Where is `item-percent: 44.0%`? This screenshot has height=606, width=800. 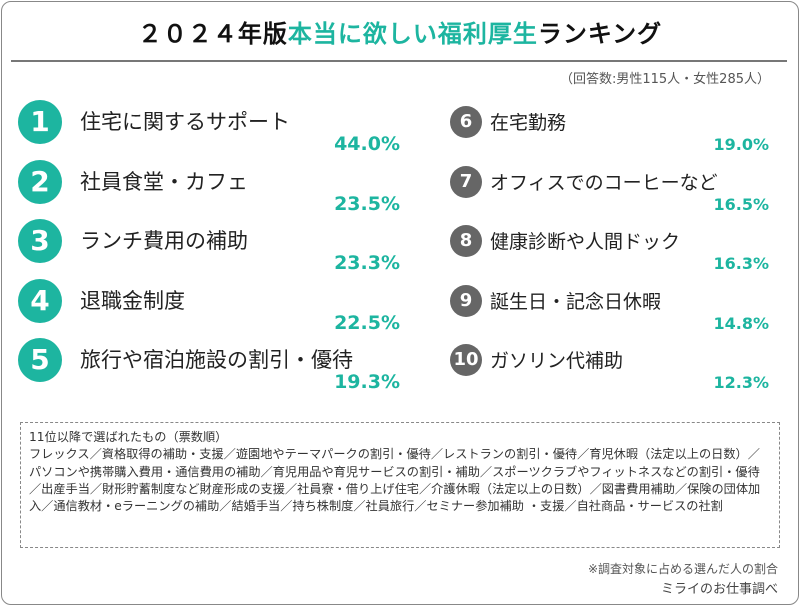 item-percent: 44.0% is located at coordinates (367, 144).